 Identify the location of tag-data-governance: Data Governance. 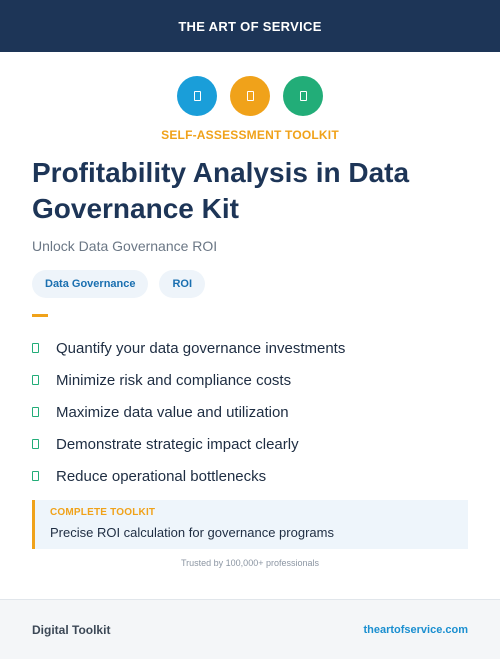
(90, 284).